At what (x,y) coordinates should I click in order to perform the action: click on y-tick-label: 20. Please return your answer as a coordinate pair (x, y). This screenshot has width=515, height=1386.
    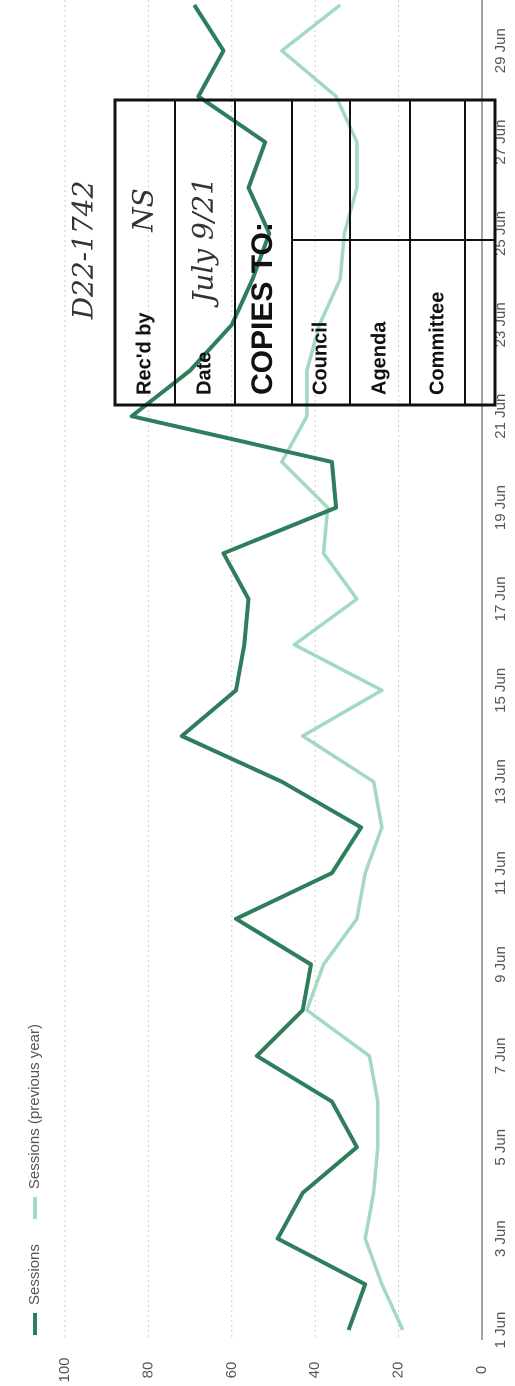
    Looking at the image, I should click on (398, 1370).